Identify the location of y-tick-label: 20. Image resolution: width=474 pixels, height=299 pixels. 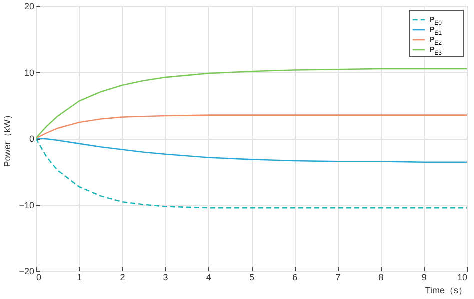
(29, 7).